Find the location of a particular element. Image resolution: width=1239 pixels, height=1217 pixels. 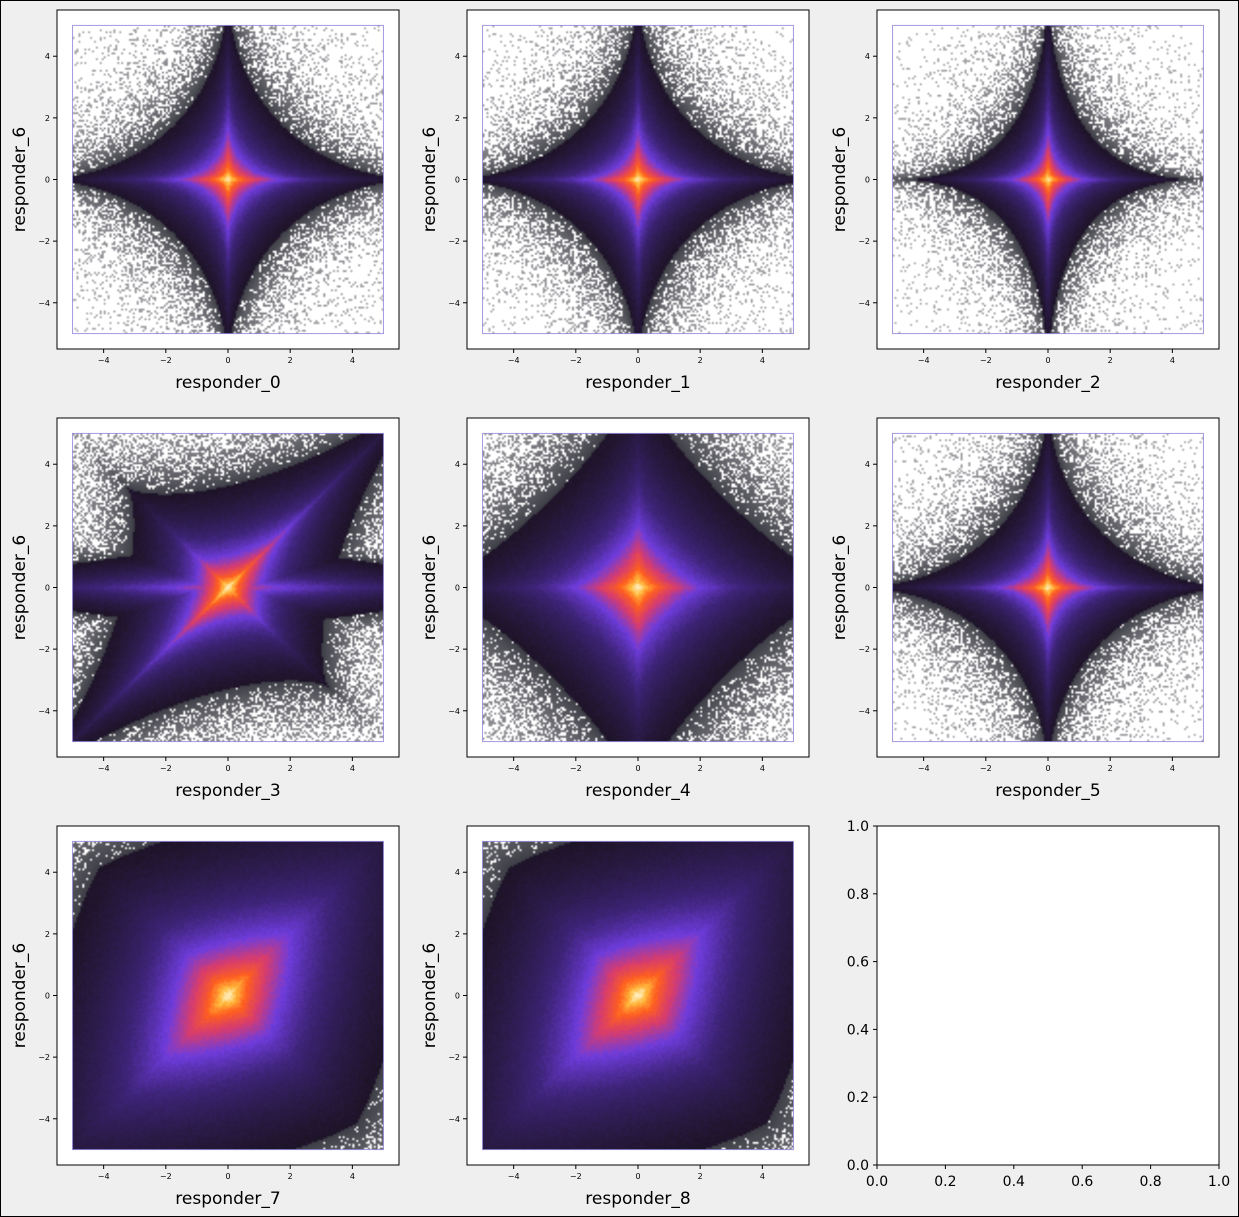

x-axis-label: responder_7 is located at coordinates (227, 1199).